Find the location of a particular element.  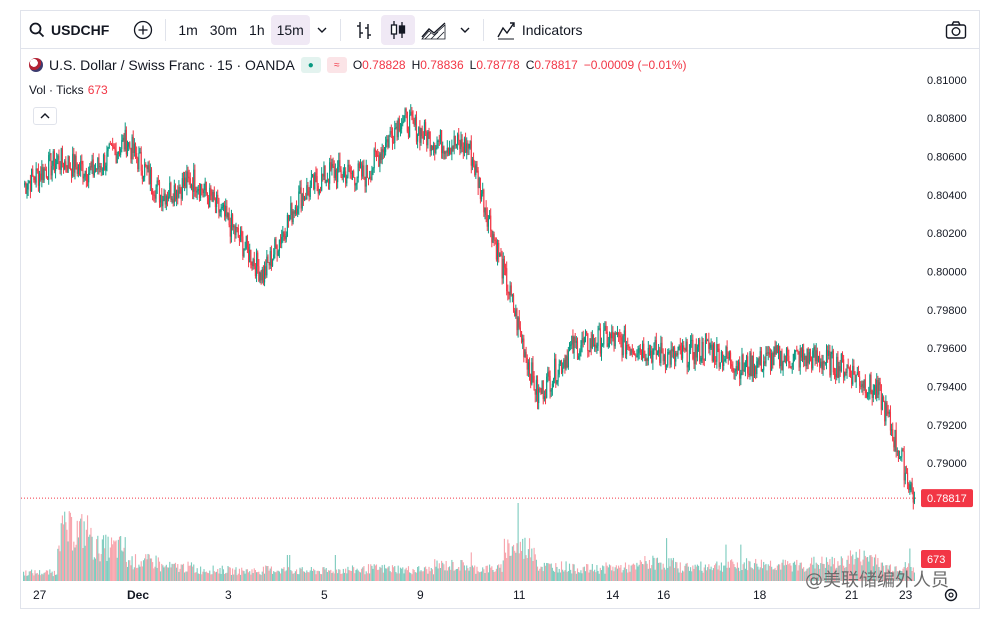

data-source-icon: ≈ is located at coordinates (336, 65).